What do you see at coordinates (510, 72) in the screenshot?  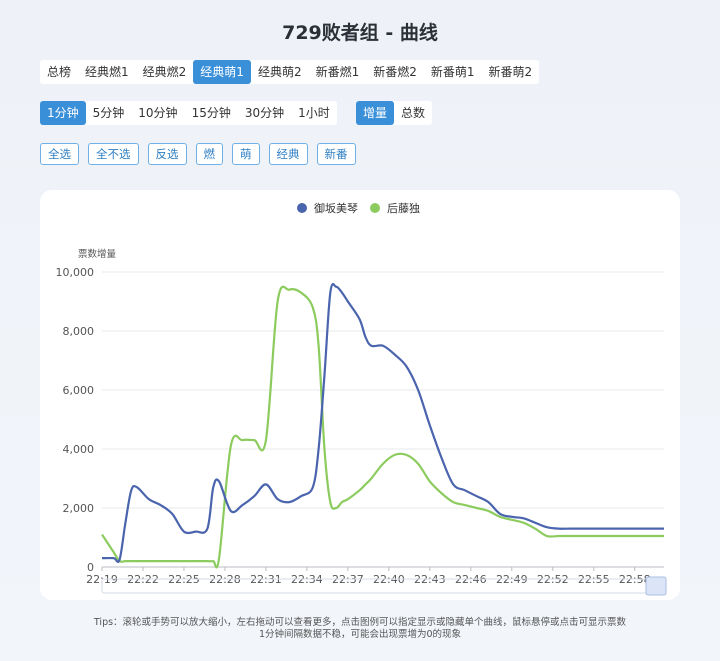 I see `group-tab-8: 新番萌2` at bounding box center [510, 72].